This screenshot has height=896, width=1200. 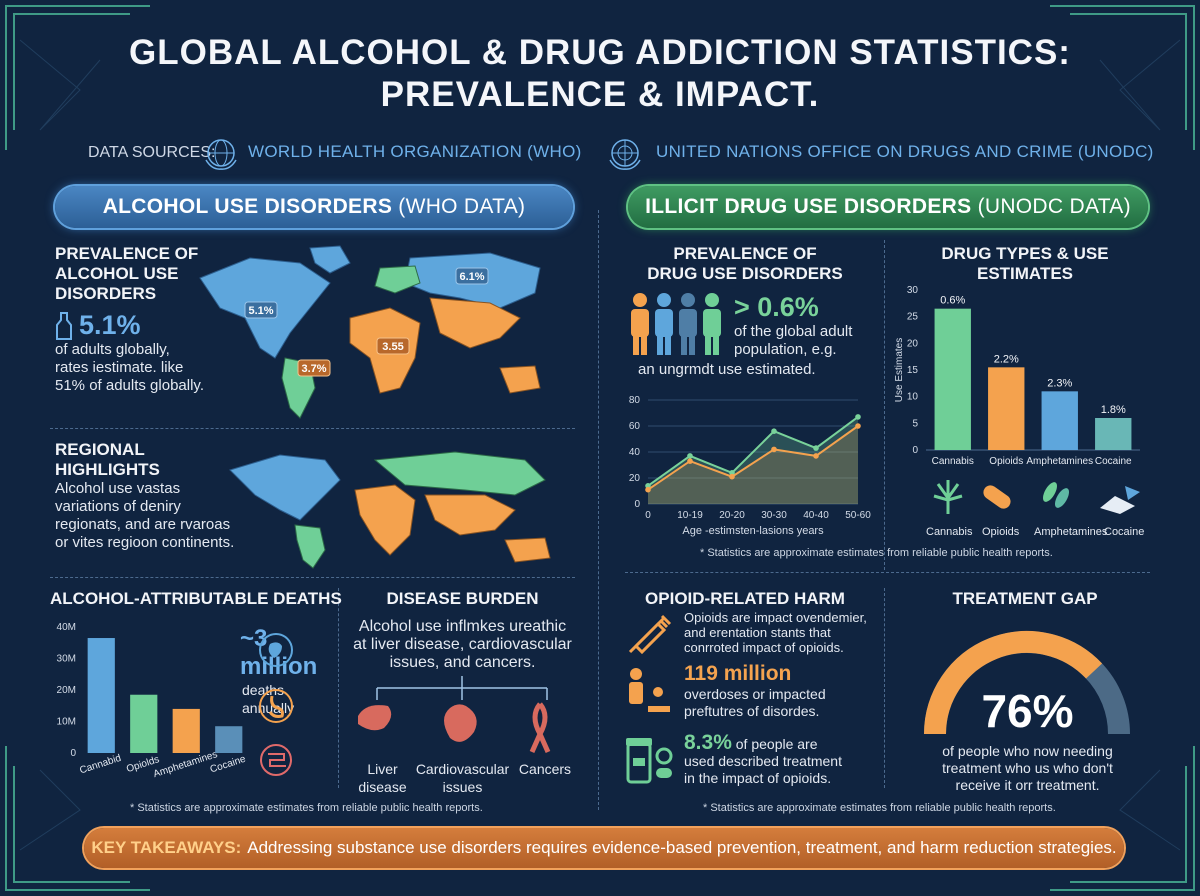 I want to click on title-line-2: PREVALENCE & IMPACT., so click(x=600, y=94).